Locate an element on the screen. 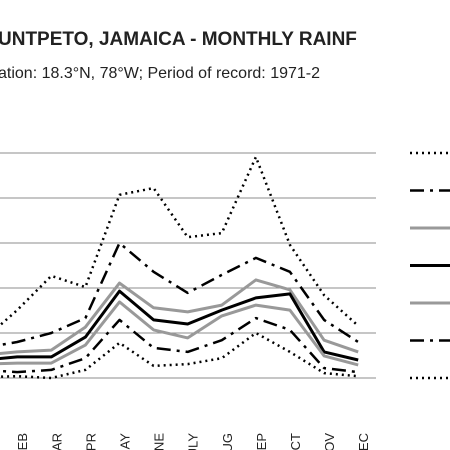 The width and height of the screenshot is (450, 450). x-tick-label: FEB is located at coordinates (22, 441).